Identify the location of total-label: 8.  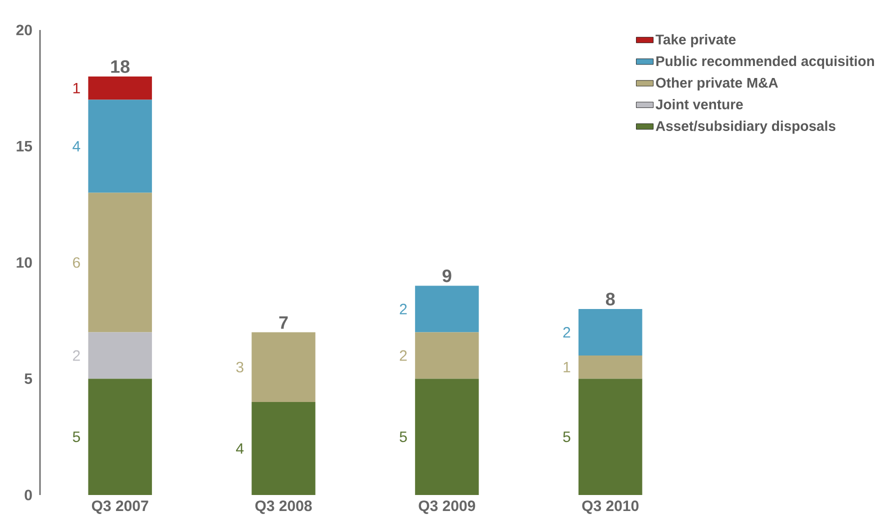
(610, 299).